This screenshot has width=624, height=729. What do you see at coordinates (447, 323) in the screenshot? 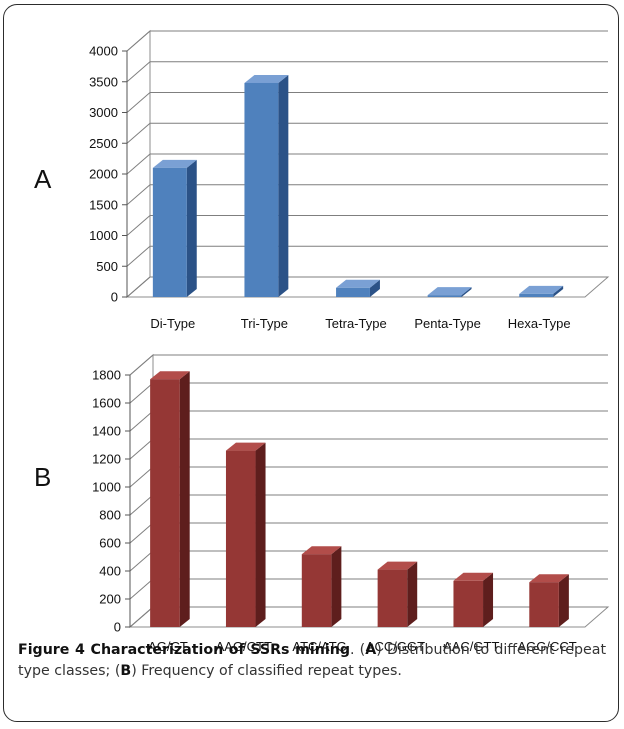
I see `x-tick-label: Penta-Type` at bounding box center [447, 323].